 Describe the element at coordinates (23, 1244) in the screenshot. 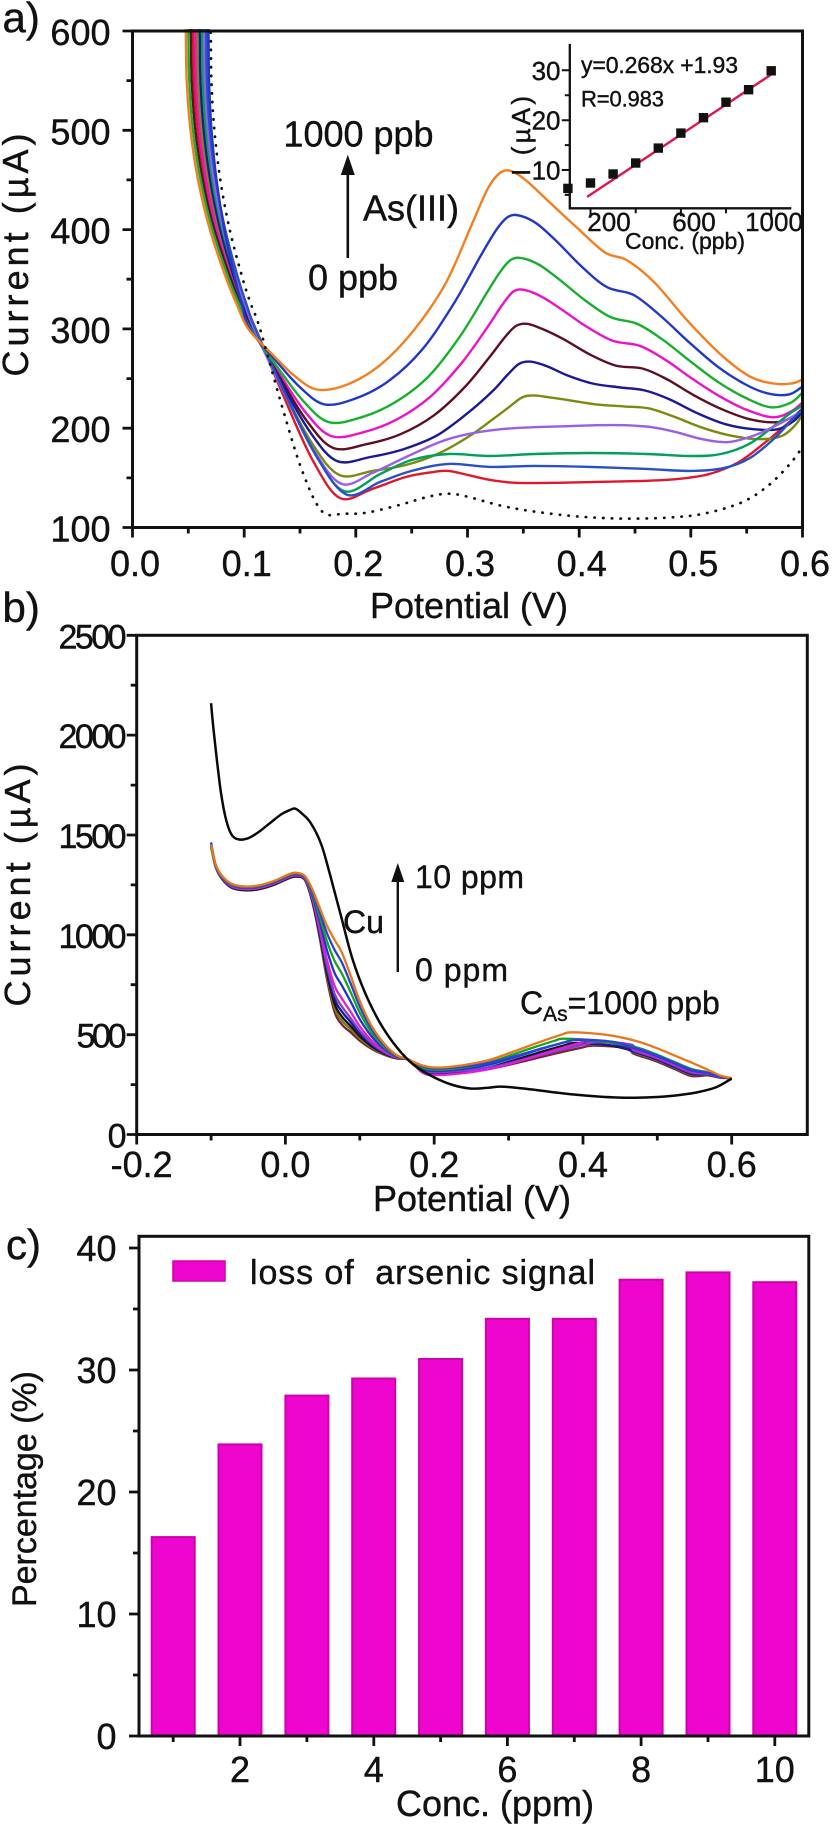

I see `svg-text: c)` at that location.